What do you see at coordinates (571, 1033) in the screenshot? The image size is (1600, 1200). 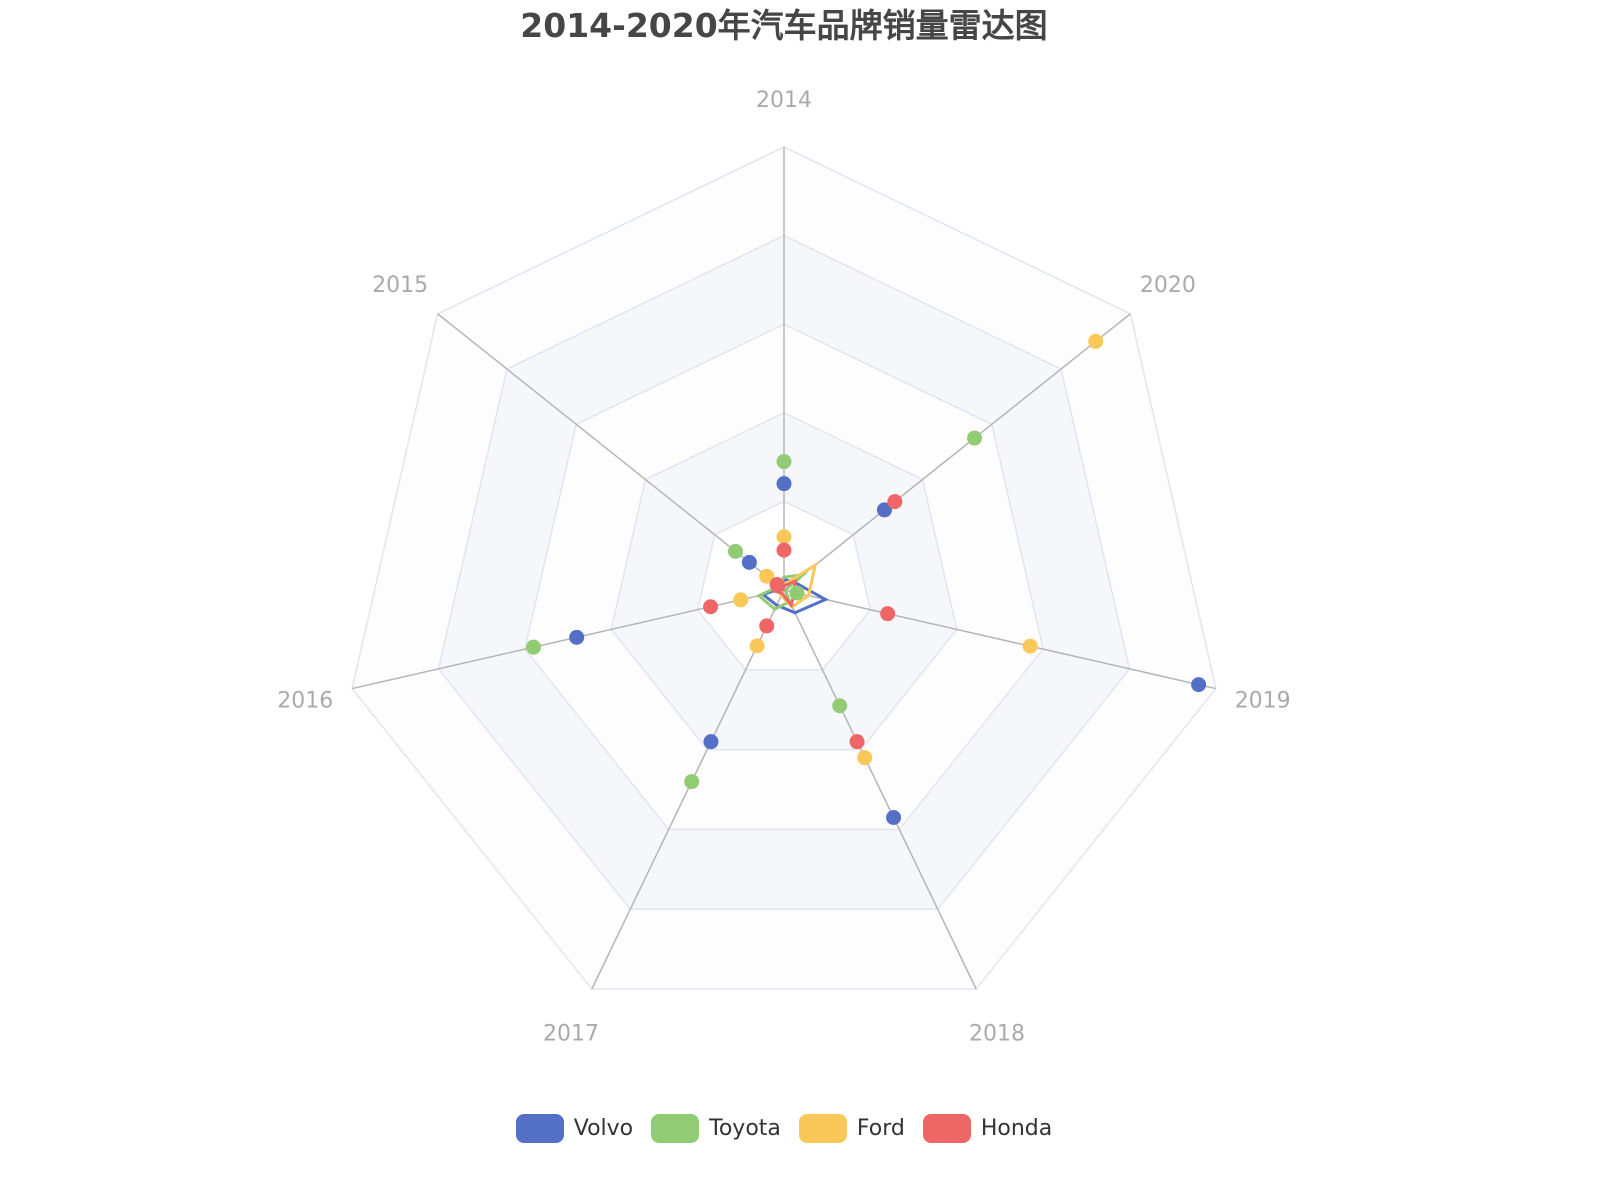 I see `axis-label-2017: 2017` at bounding box center [571, 1033].